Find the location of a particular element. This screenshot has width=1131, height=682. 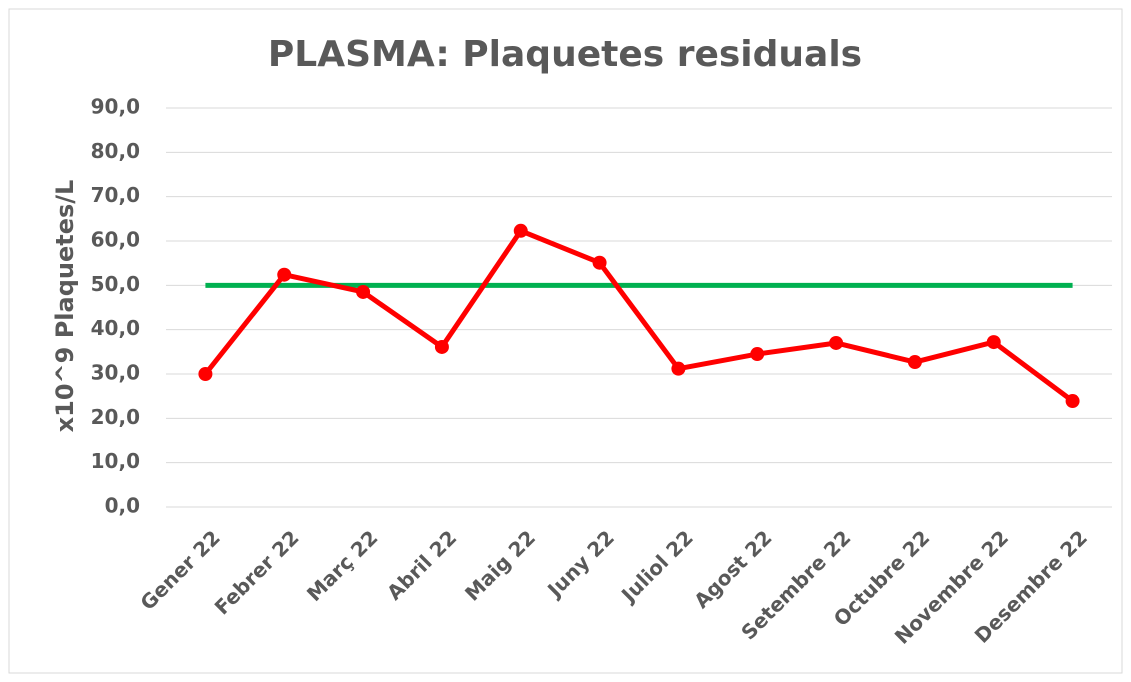

y-tick-label: 40,0 is located at coordinates (115, 328).